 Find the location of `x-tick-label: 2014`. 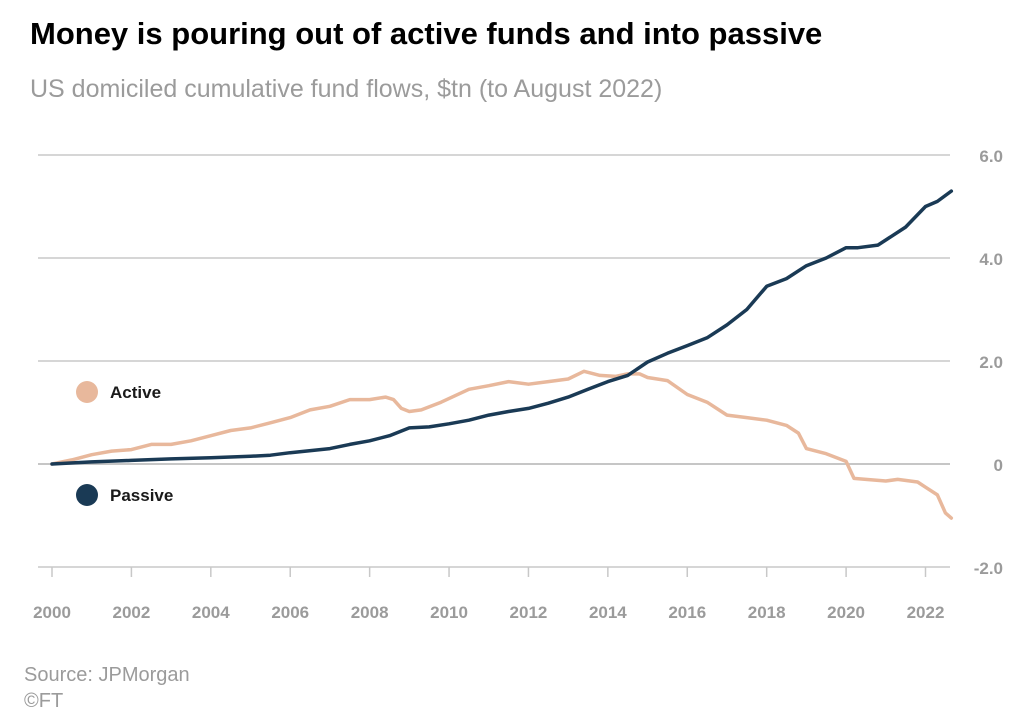

x-tick-label: 2014 is located at coordinates (608, 612).